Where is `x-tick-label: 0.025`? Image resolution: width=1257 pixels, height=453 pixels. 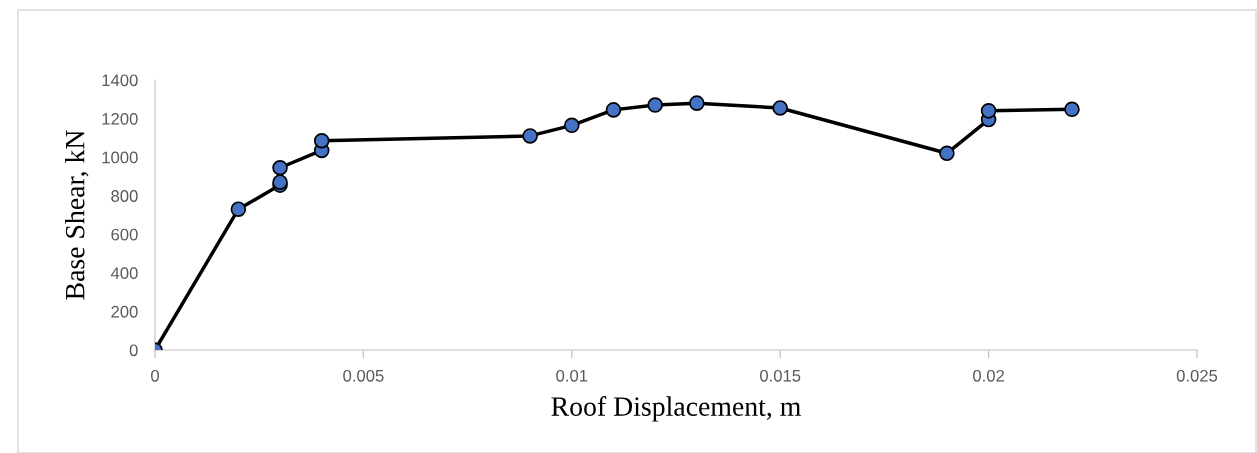 x-tick-label: 0.025 is located at coordinates (1197, 375).